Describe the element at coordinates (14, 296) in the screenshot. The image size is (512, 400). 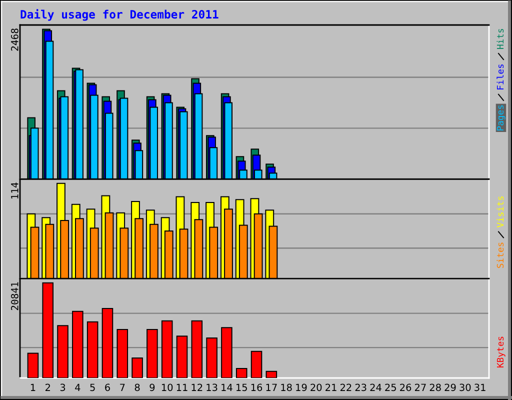
I see `text: 20841` at that location.